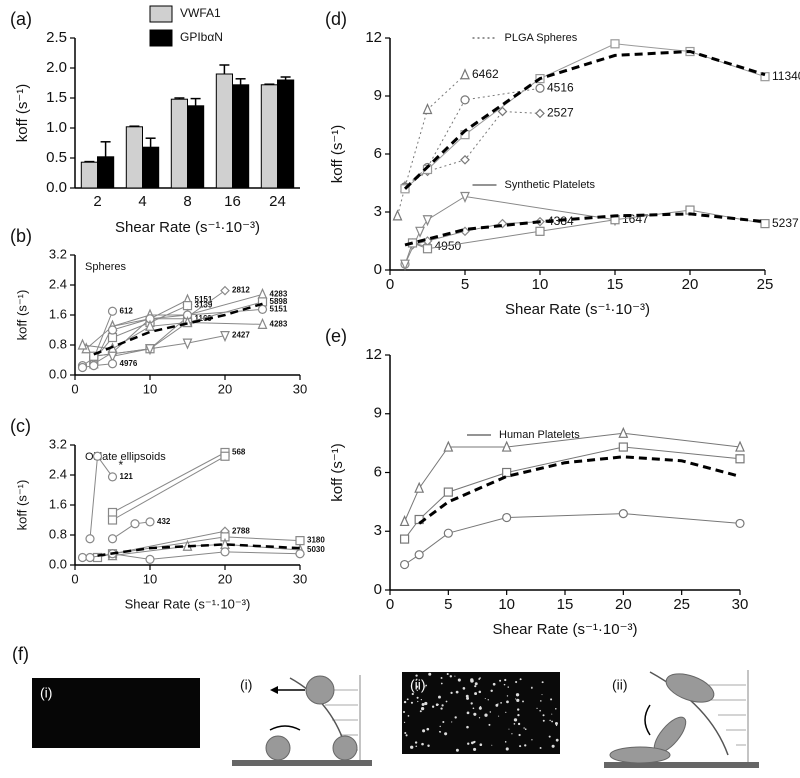  I want to click on series-label: 4976, so click(129, 363).